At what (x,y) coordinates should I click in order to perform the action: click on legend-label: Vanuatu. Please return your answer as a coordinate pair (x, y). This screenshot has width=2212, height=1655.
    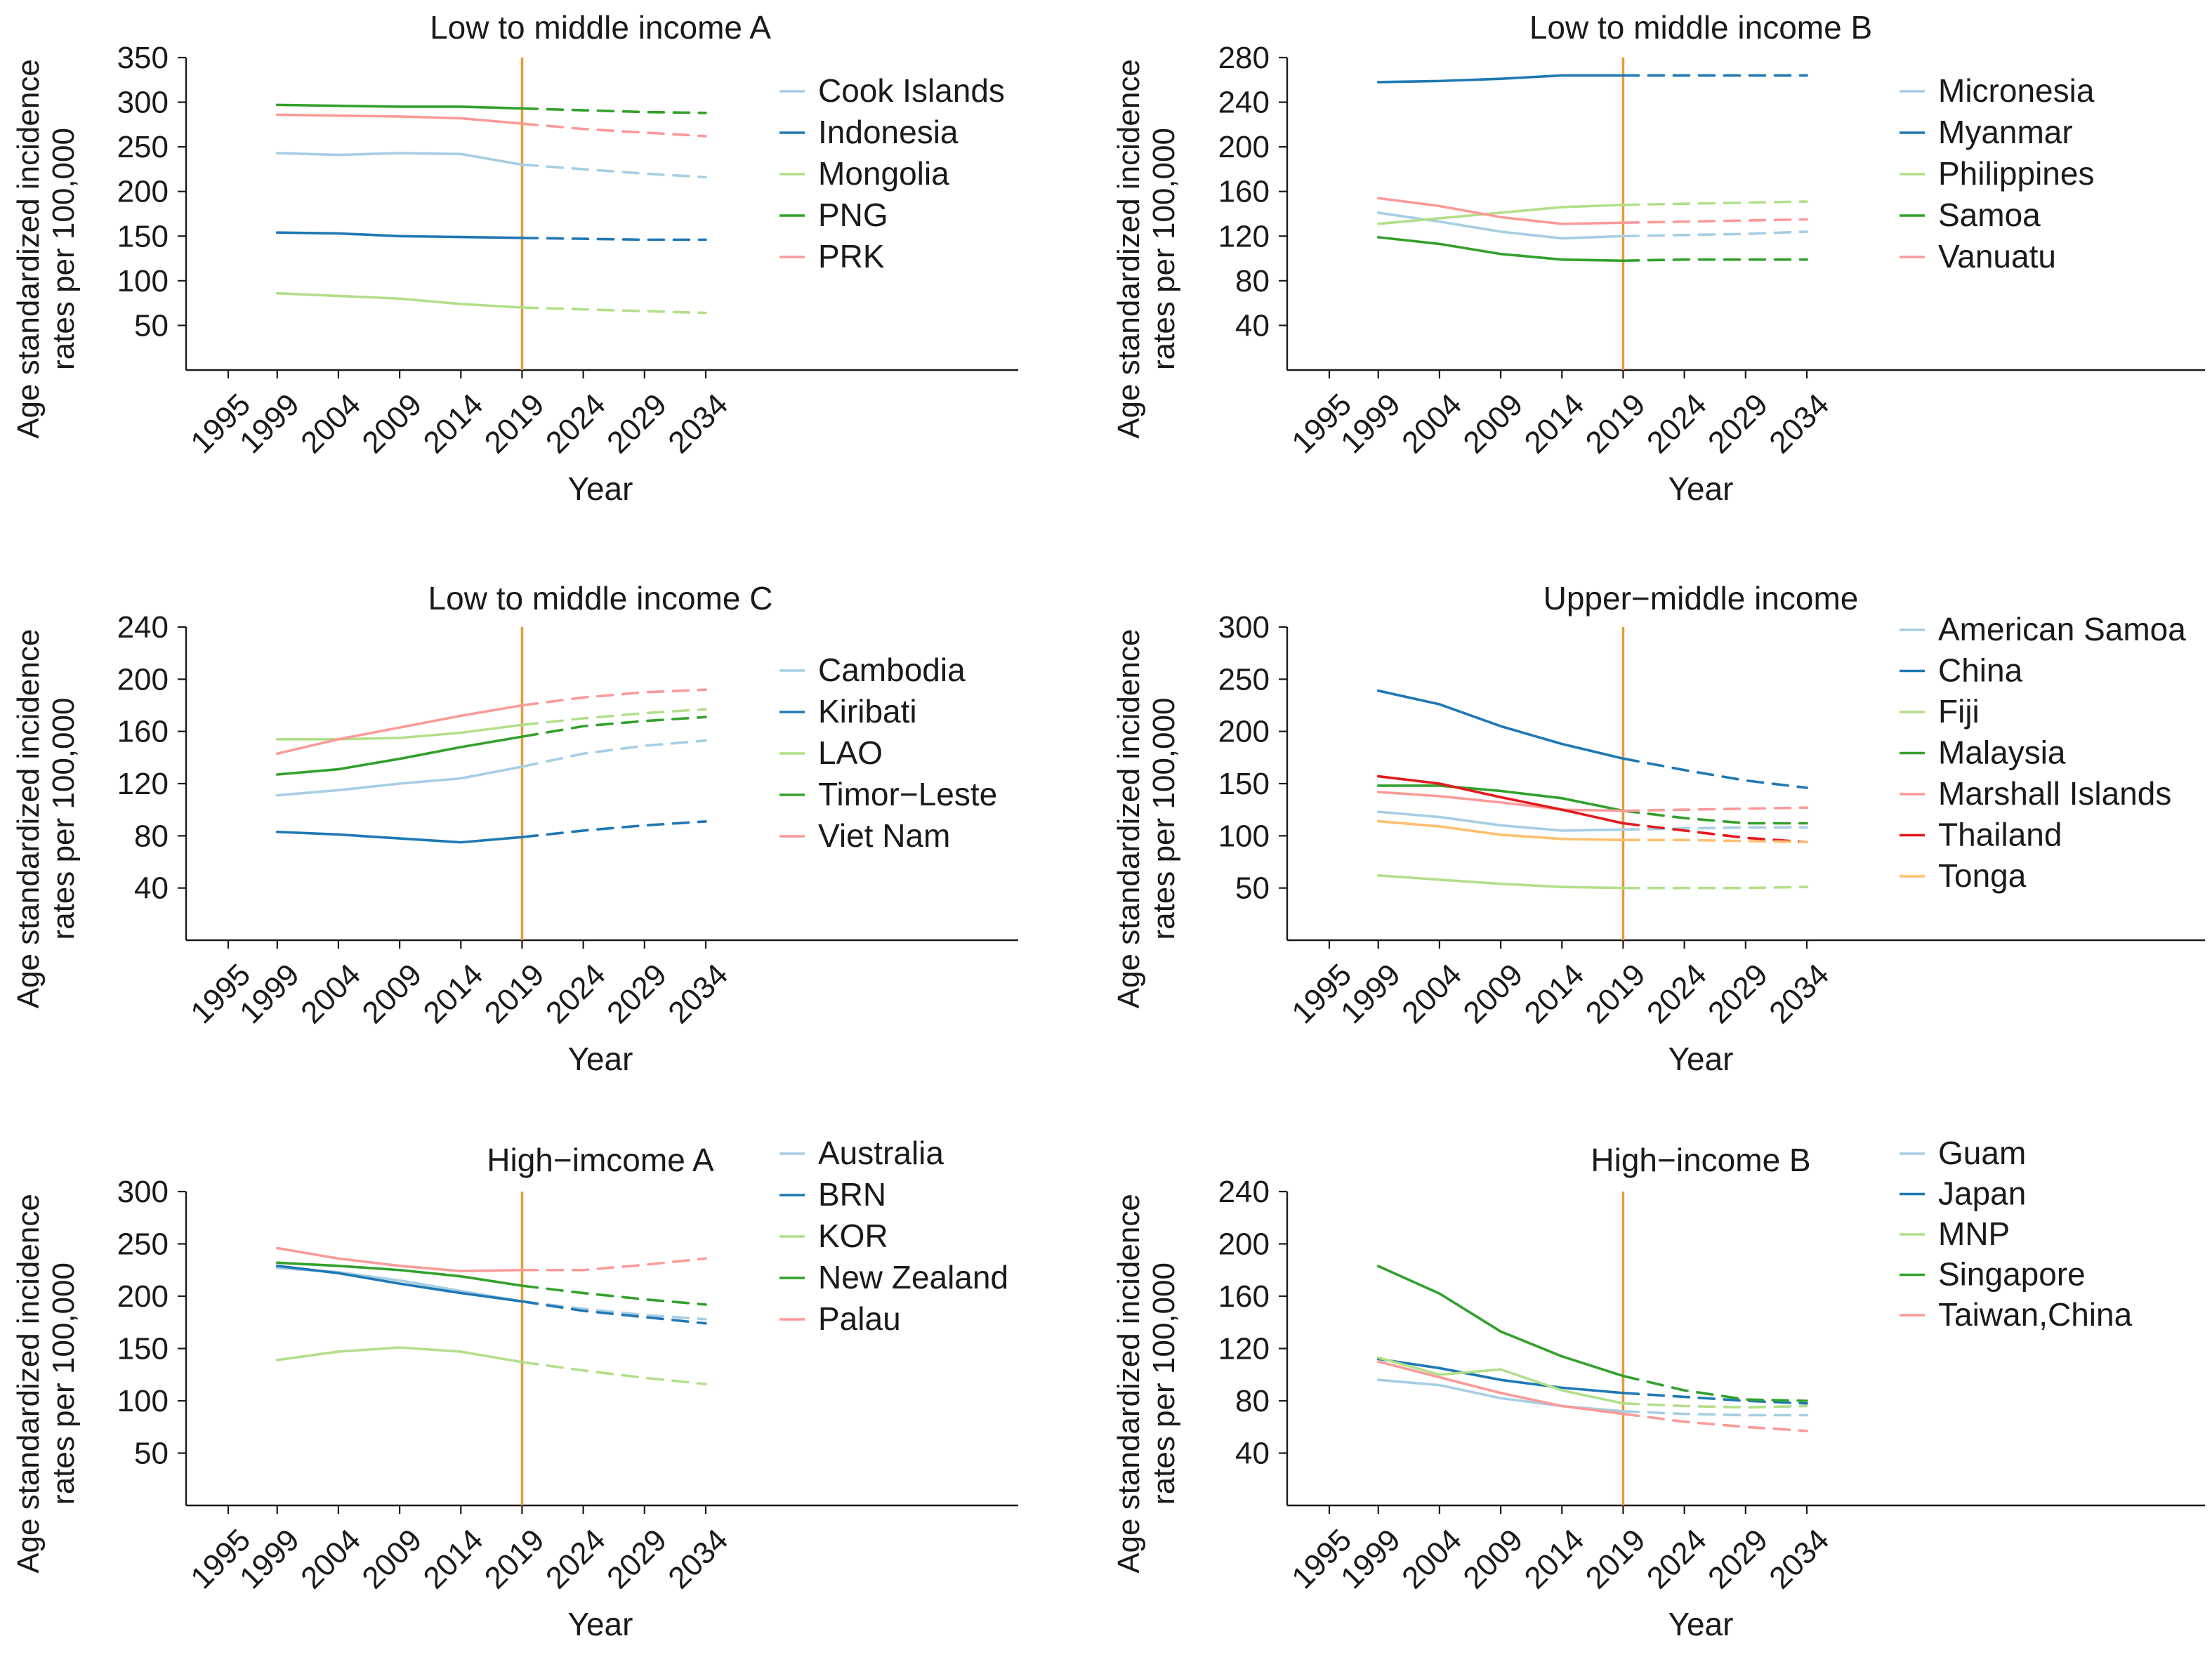
    Looking at the image, I should click on (1997, 256).